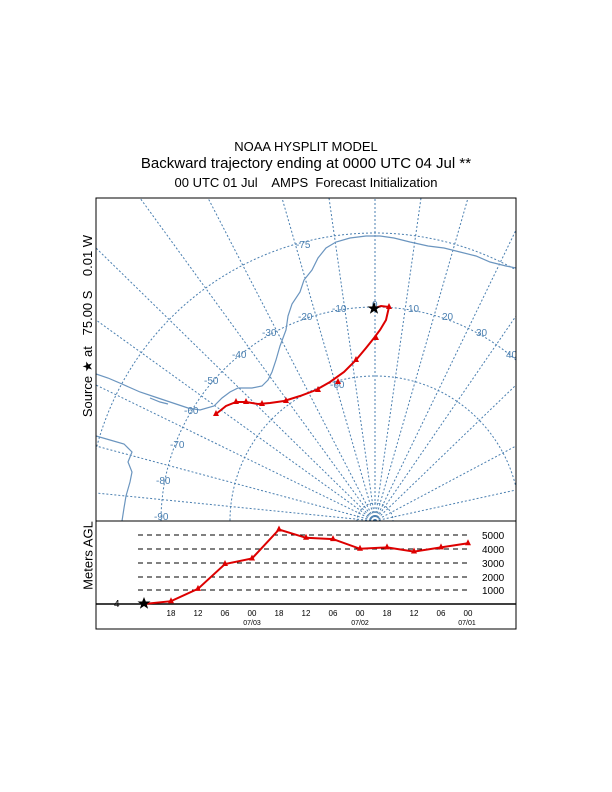  What do you see at coordinates (512, 355) in the screenshot?
I see `lon-label-40: 40` at bounding box center [512, 355].